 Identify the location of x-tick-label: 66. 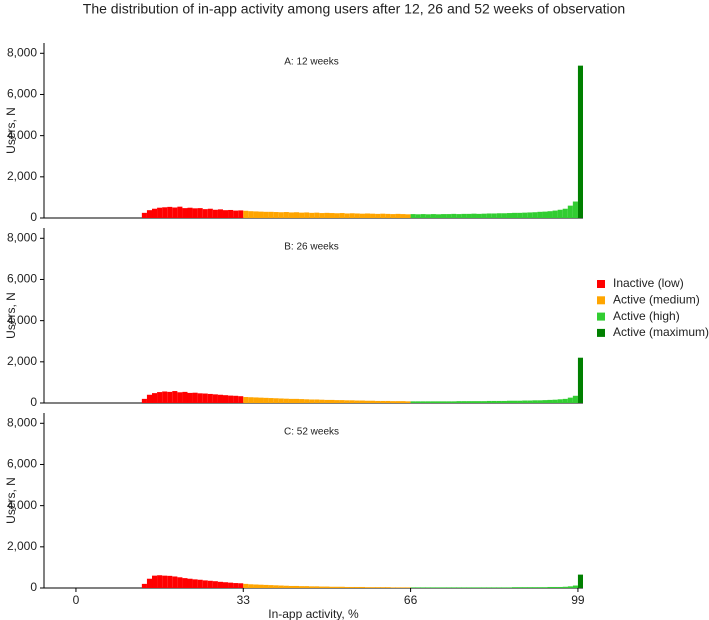
(411, 600).